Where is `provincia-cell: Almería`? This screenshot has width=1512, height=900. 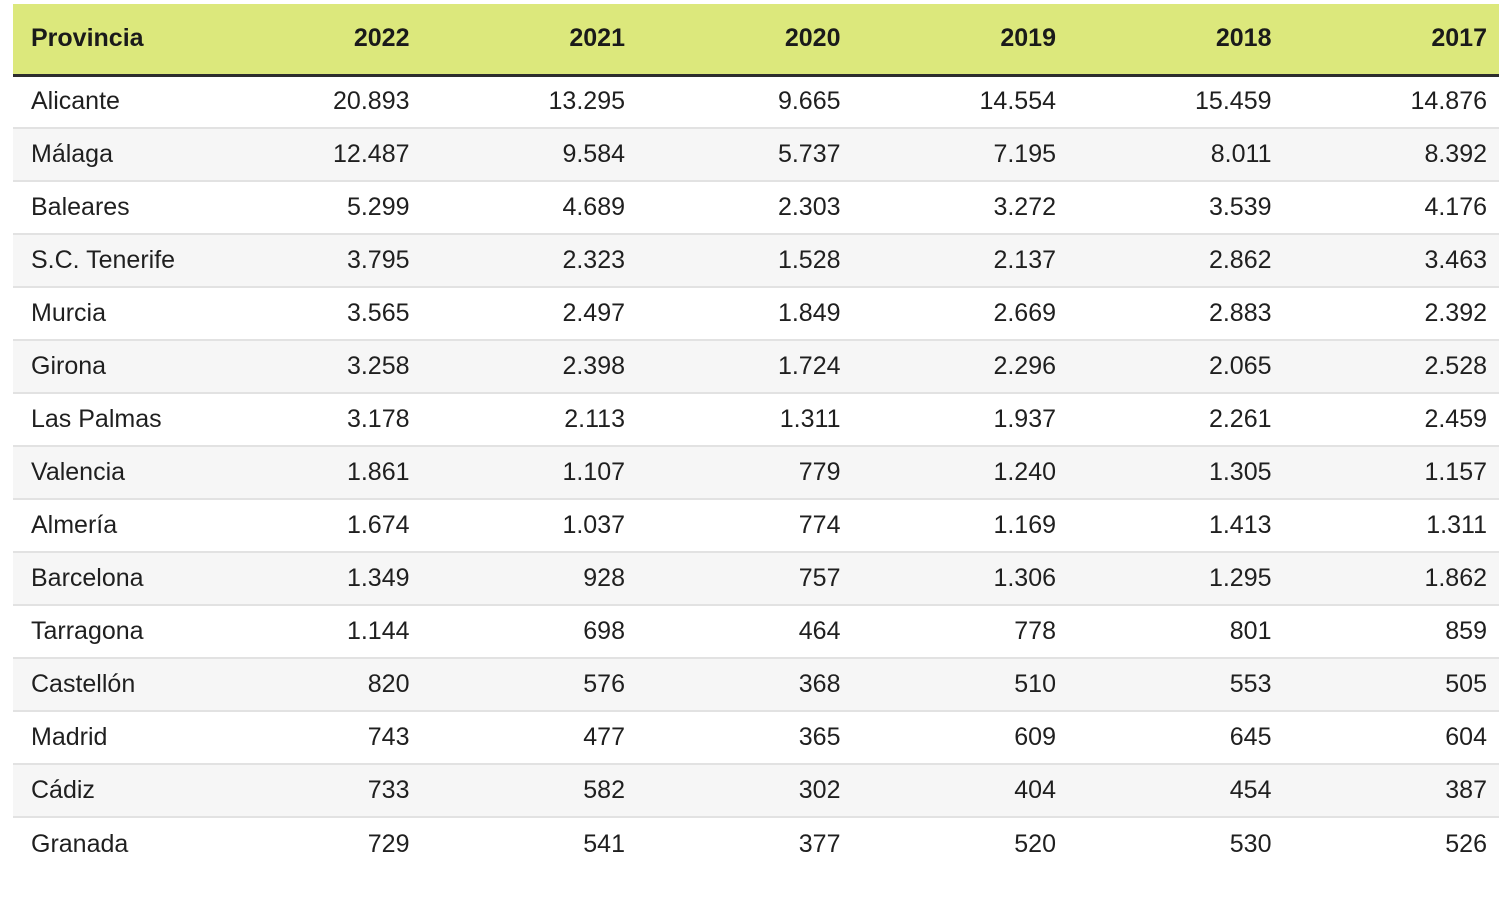 provincia-cell: Almería is located at coordinates (74, 525).